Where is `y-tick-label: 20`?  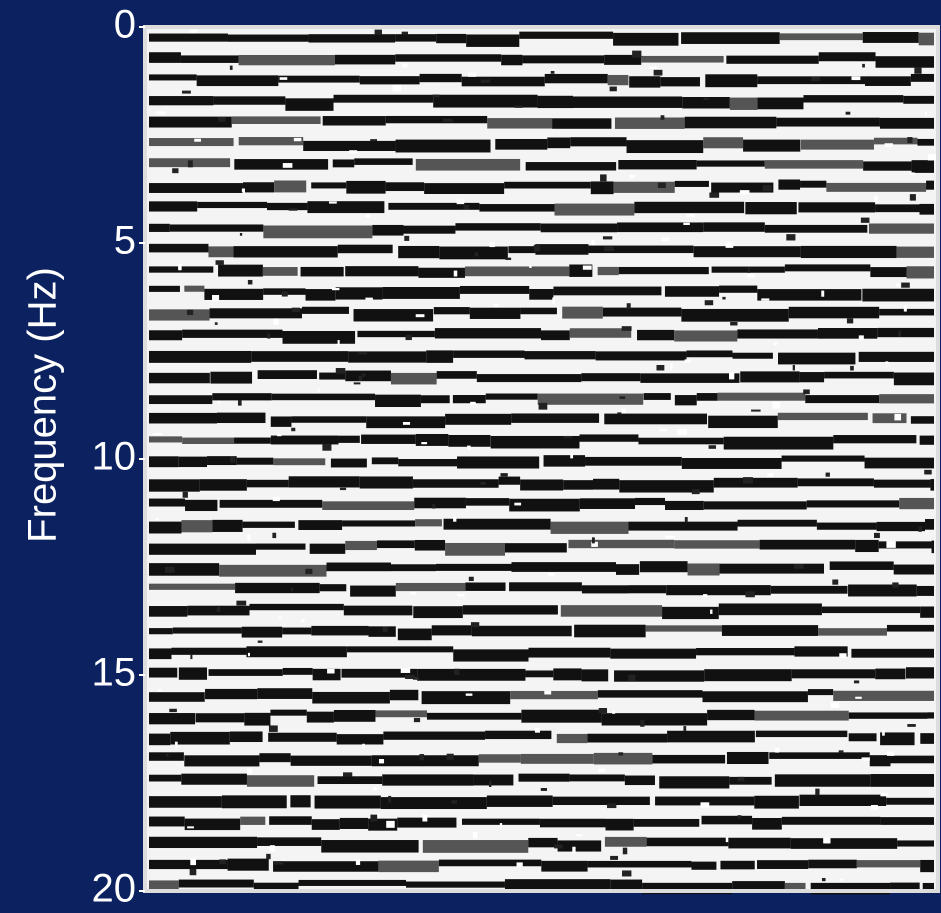
y-tick-label: 20 is located at coordinates (114, 889).